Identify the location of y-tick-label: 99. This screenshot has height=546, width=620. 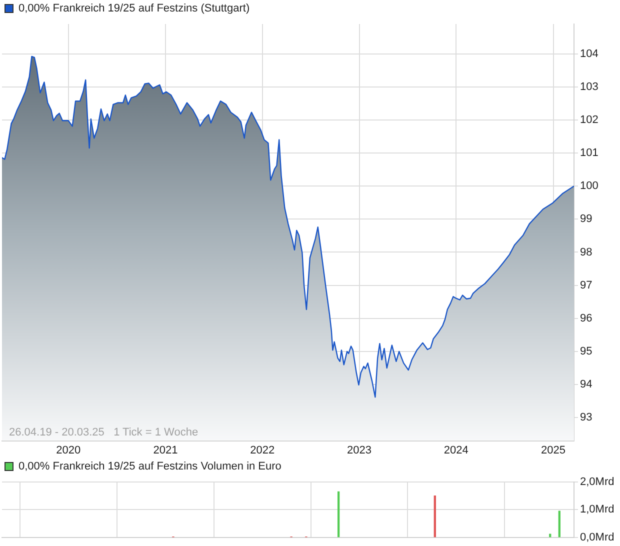
(586, 219).